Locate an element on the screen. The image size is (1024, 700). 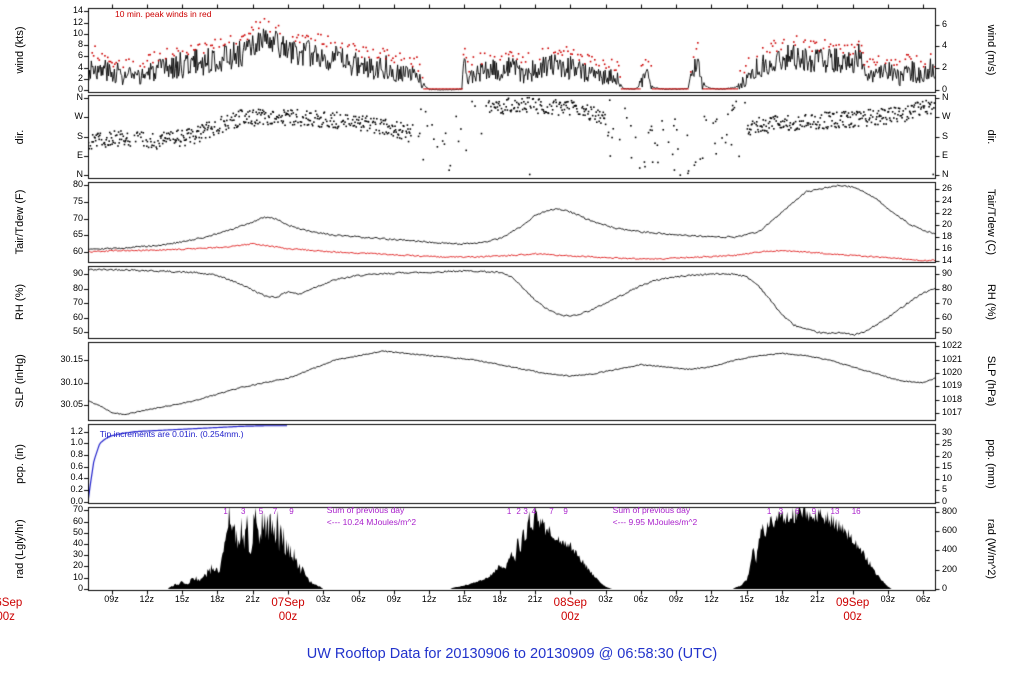
y-tick-label-rad-left: 0 is located at coordinates (80, 588).